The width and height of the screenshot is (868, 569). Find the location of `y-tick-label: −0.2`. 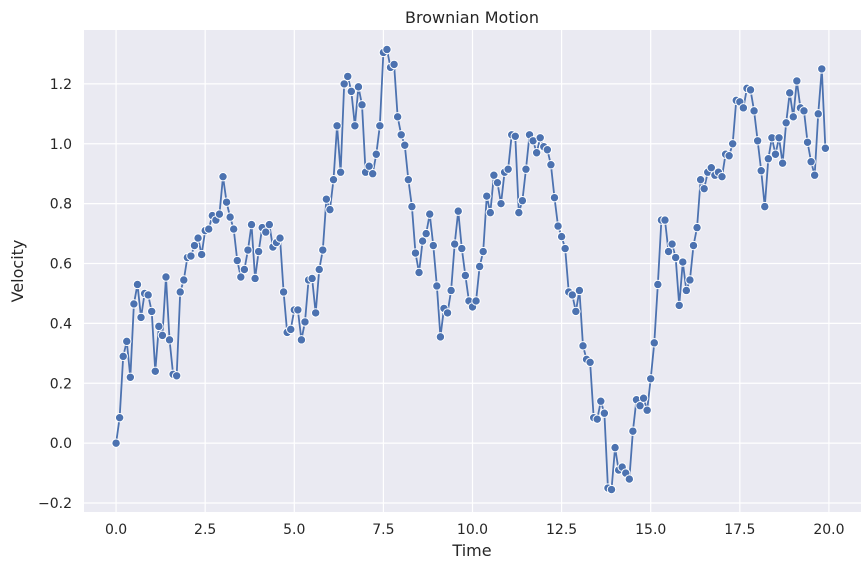

y-tick-label: −0.2 is located at coordinates (55, 504).